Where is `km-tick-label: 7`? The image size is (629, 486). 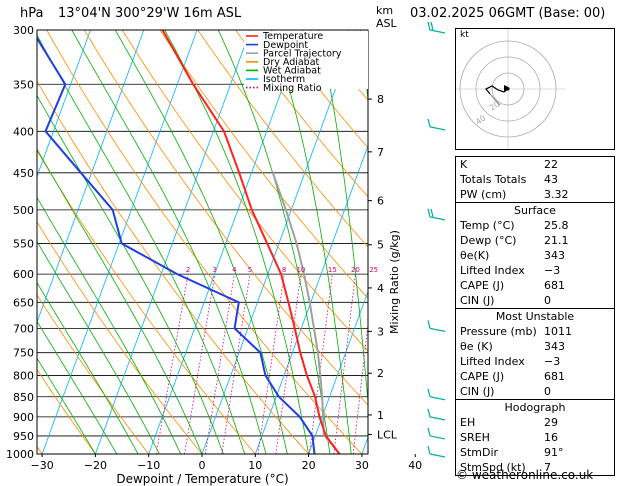
km-tick-label: 7 is located at coordinates (380, 152).